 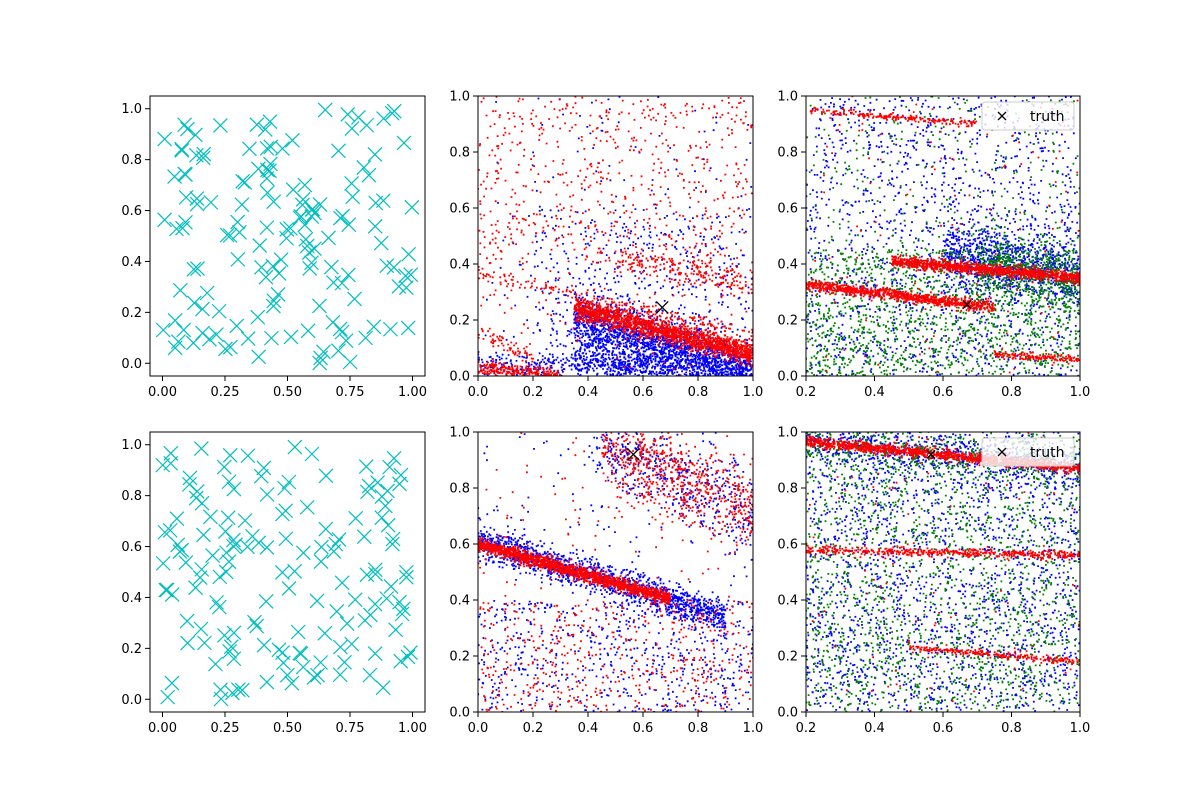 I want to click on legend-box, so click(x=1028, y=116).